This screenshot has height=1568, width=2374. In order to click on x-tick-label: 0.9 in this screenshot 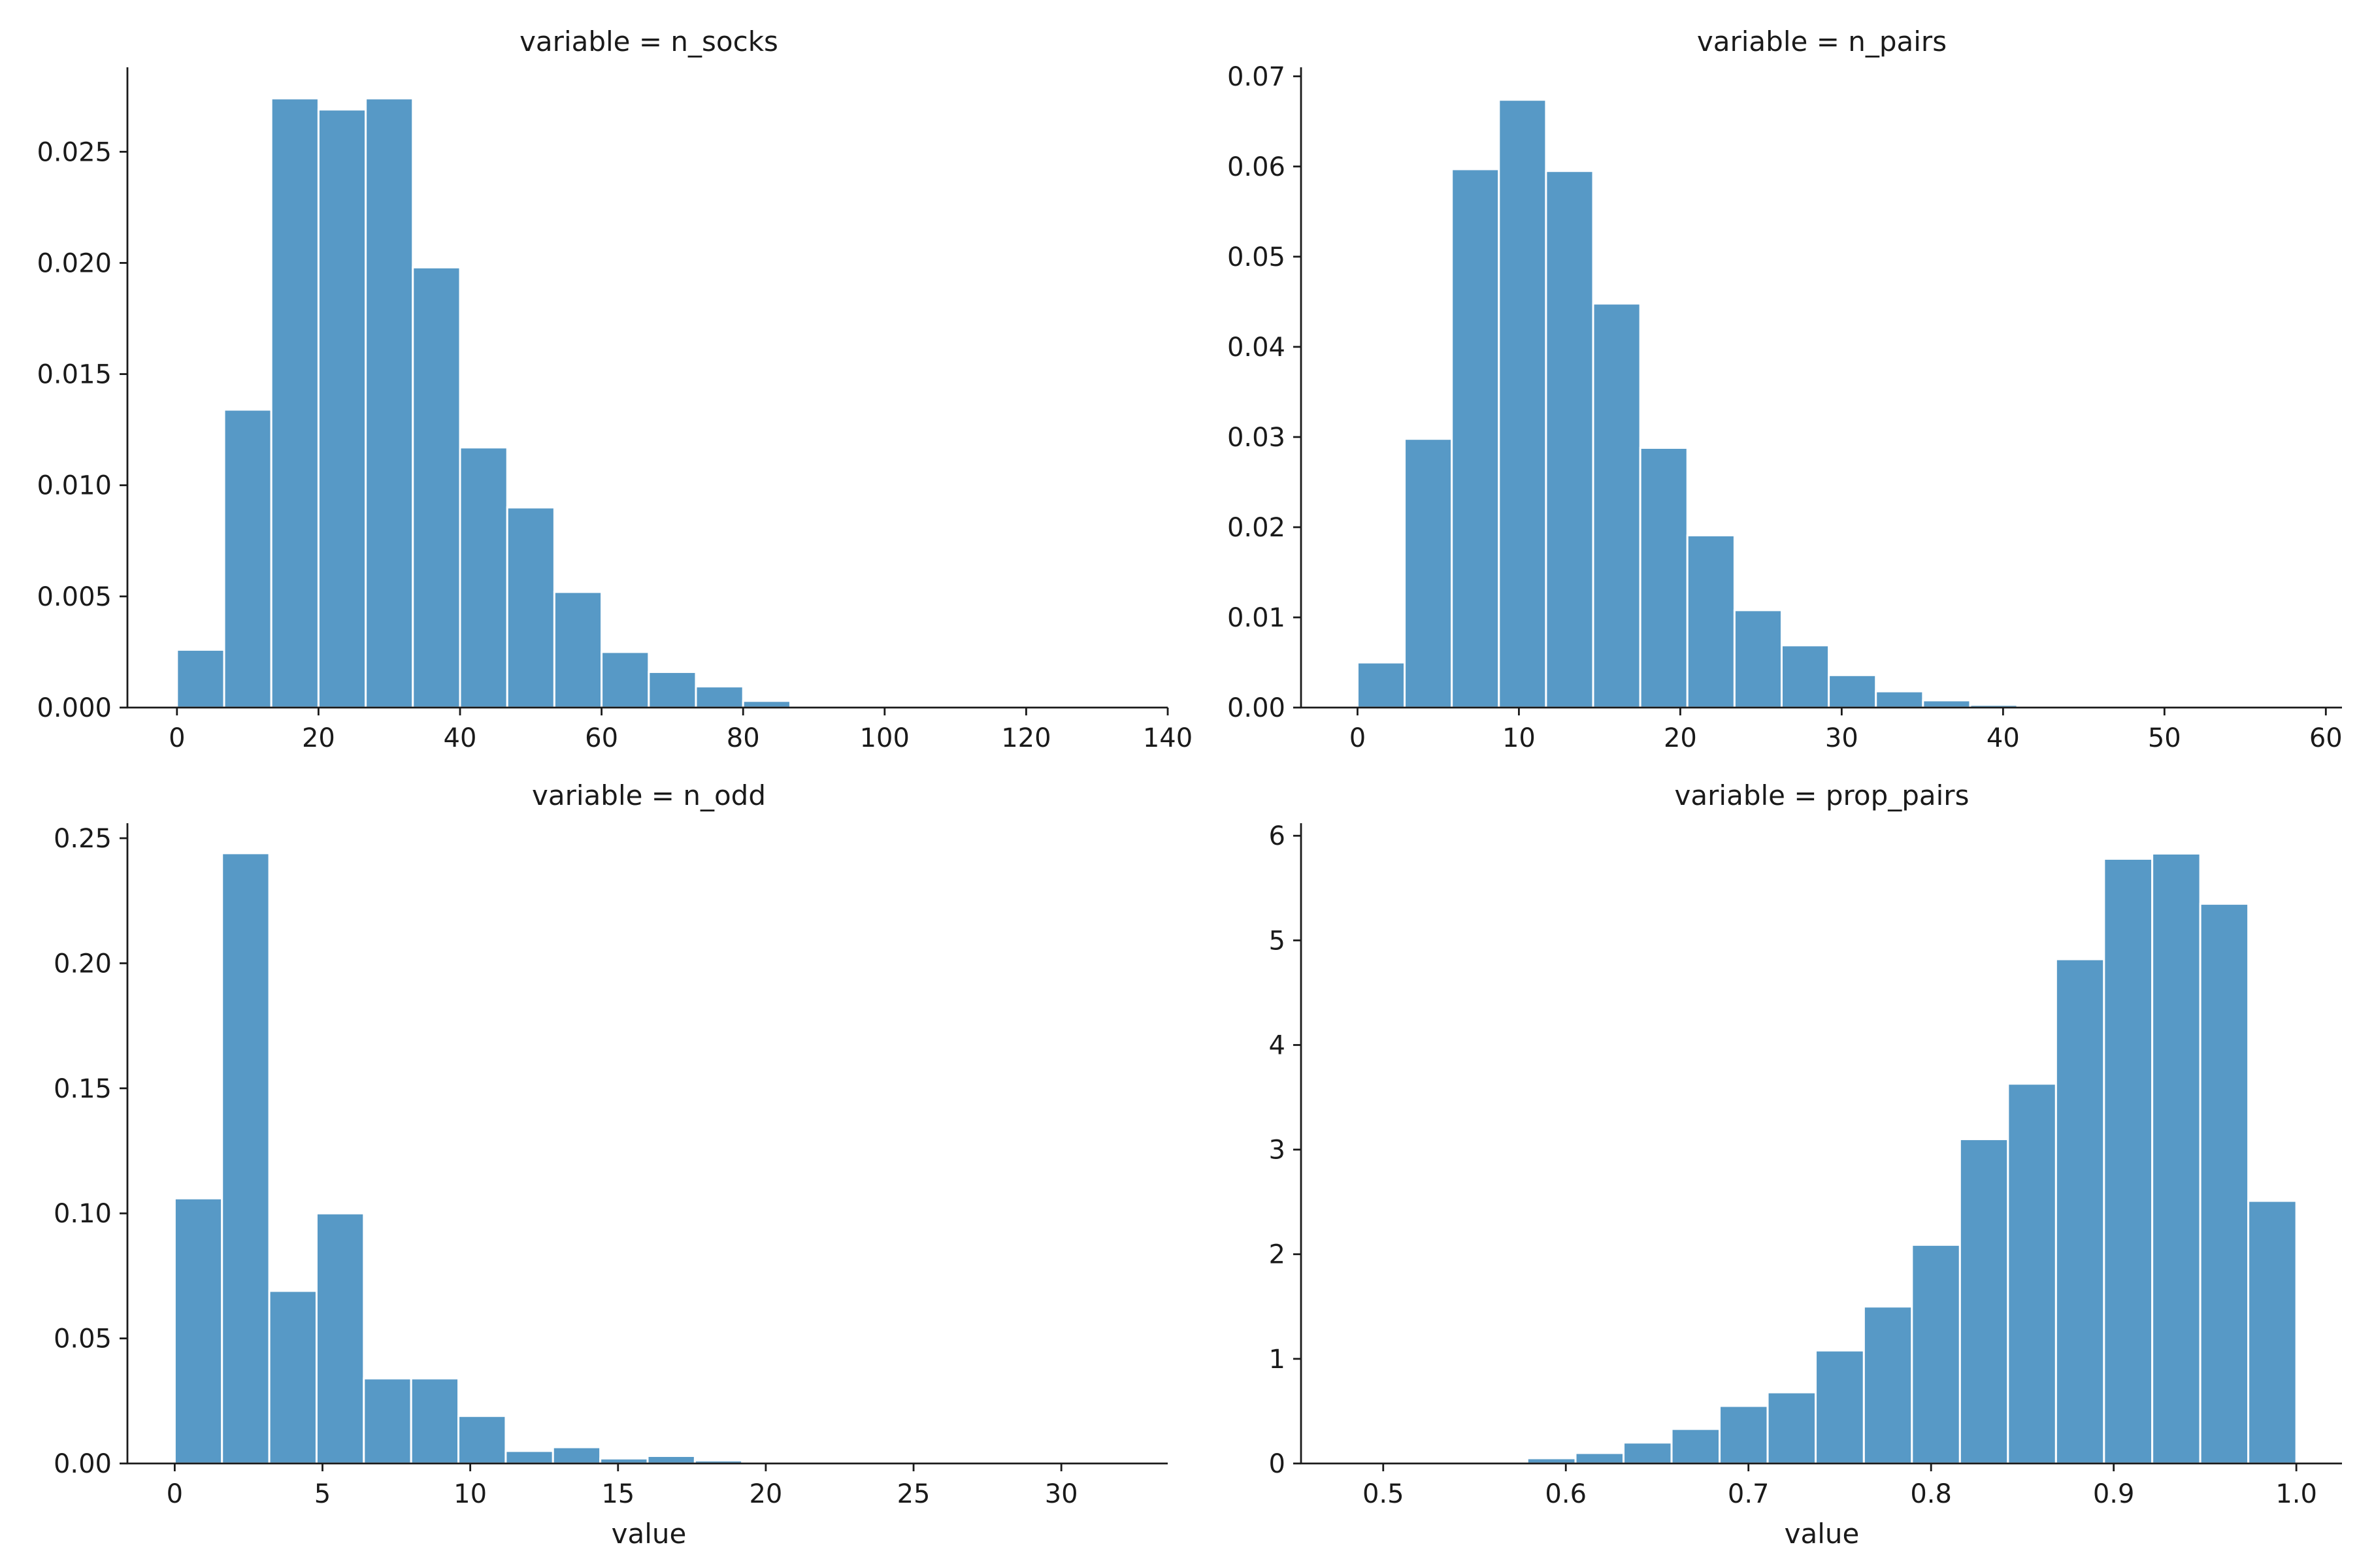, I will do `click(2114, 1494)`.